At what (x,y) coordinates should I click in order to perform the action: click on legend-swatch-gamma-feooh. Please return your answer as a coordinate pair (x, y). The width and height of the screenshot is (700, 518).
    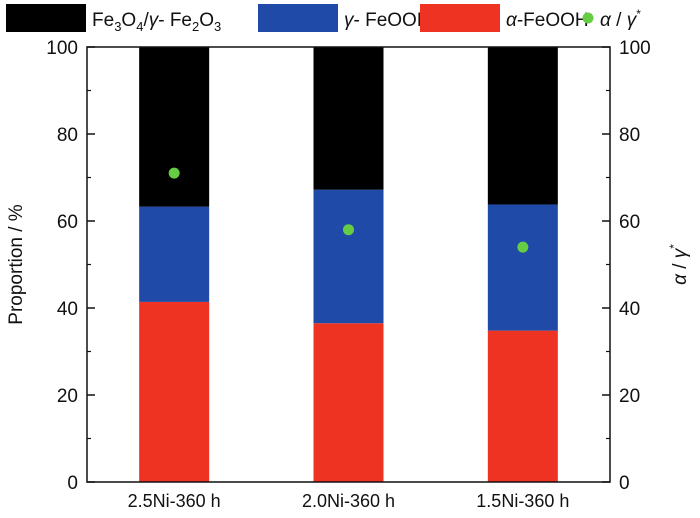
    Looking at the image, I should click on (298, 18).